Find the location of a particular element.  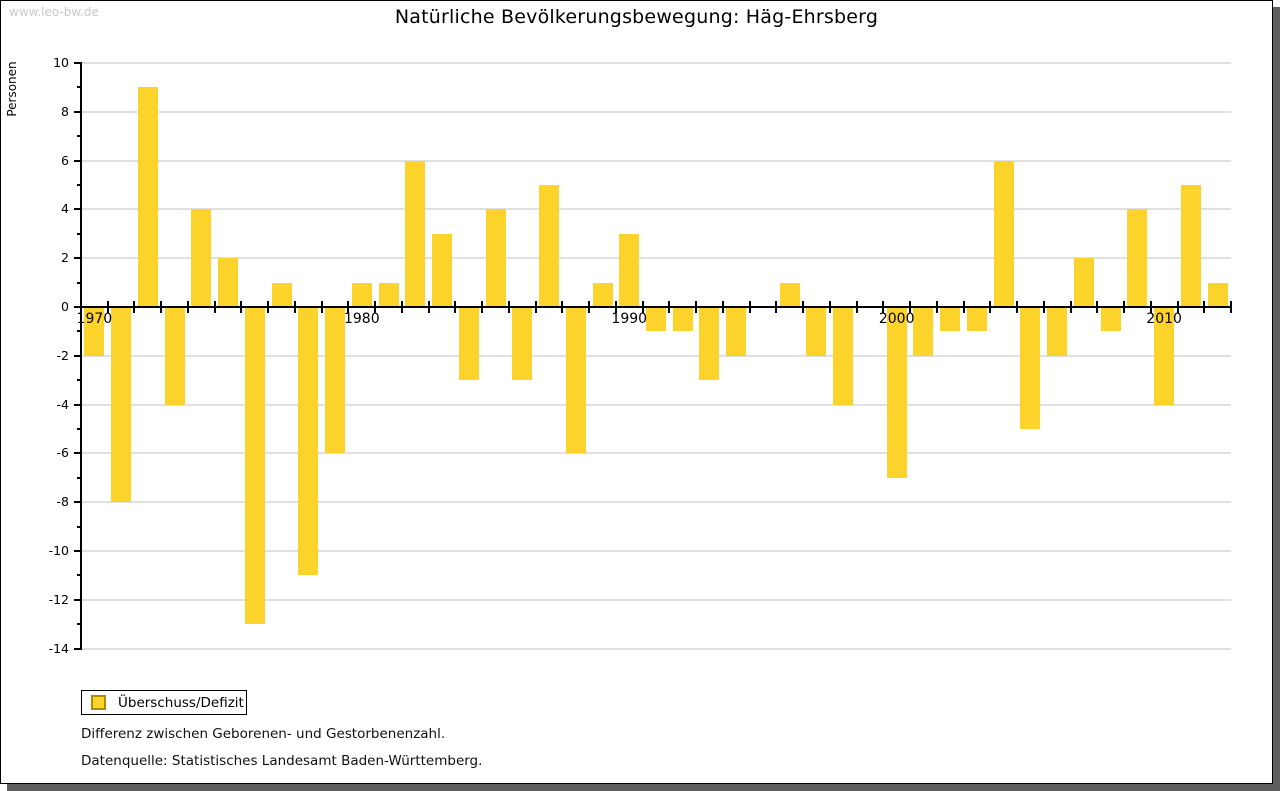

y-tick-label: 4 is located at coordinates (65, 209).